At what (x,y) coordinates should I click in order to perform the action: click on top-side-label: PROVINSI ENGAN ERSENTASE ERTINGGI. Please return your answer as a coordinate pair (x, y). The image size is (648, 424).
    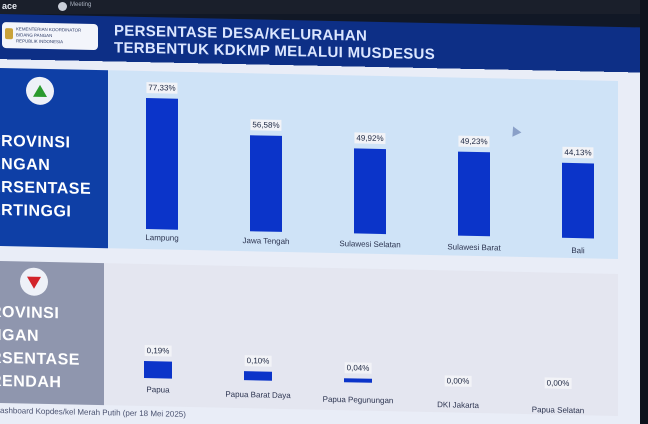
    Looking at the image, I should click on (46, 176).